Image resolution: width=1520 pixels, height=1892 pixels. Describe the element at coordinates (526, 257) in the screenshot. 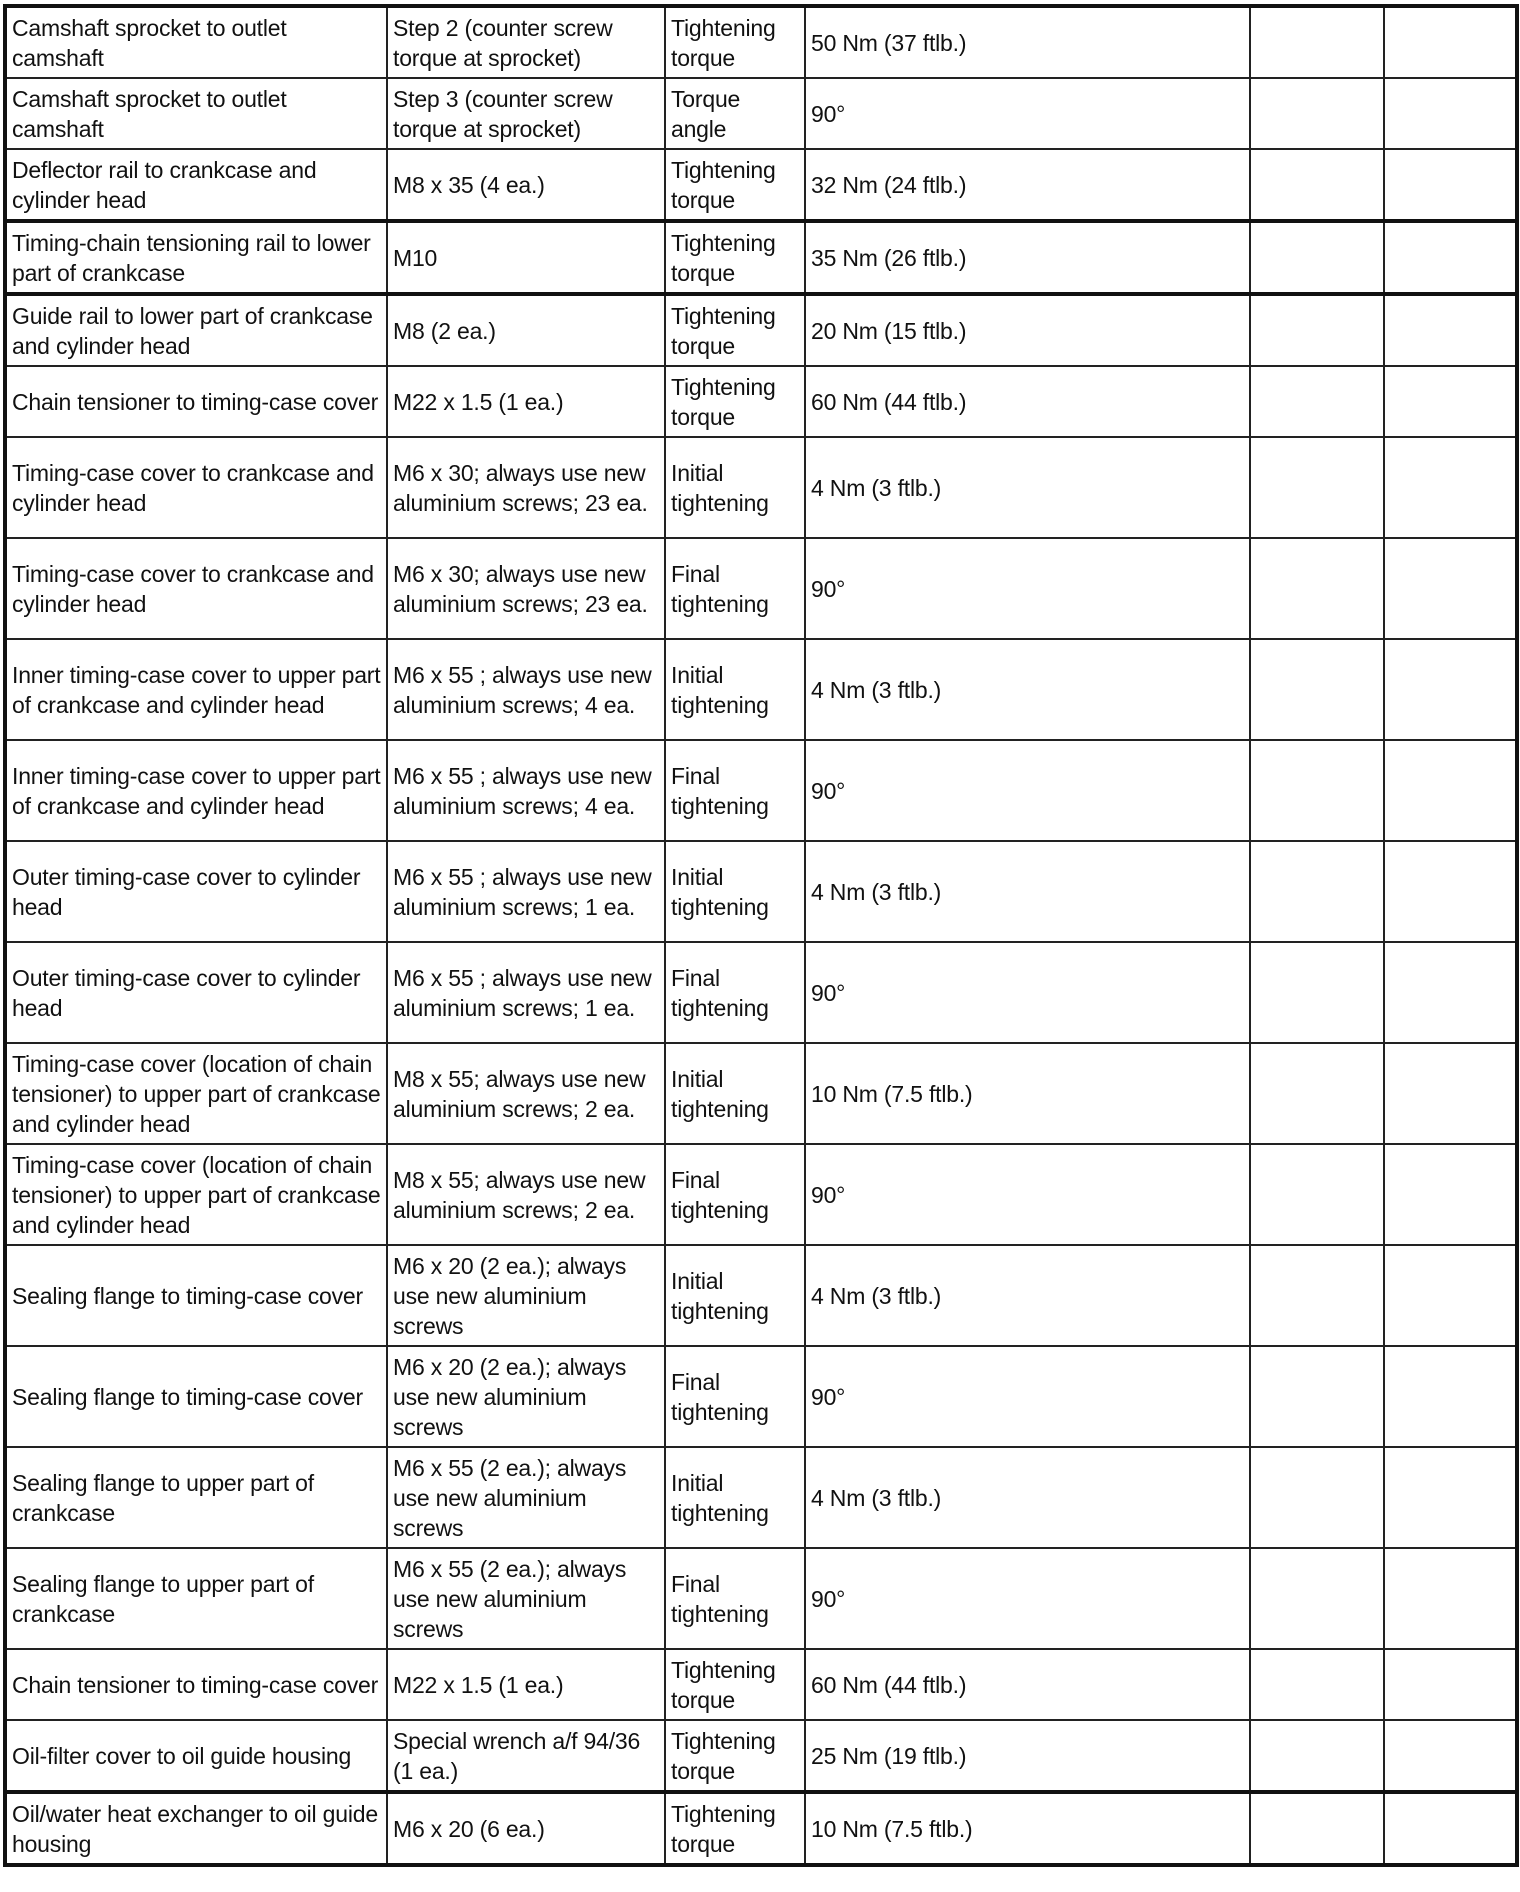

I see `cell-spec: M10` at that location.